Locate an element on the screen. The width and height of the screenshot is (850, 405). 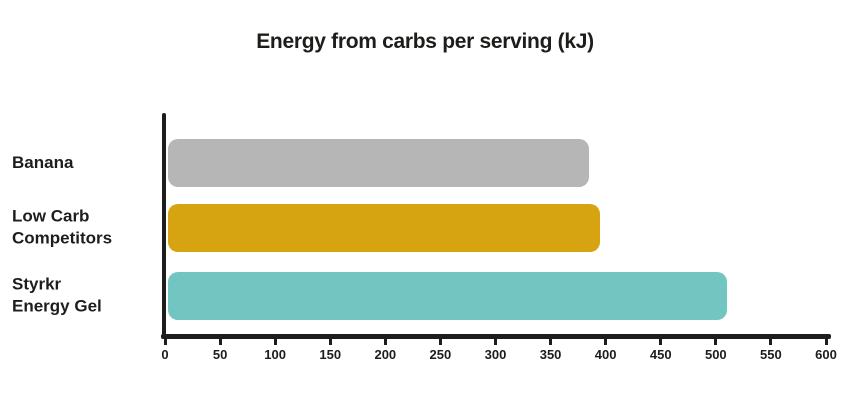
x-tick-label-400: 400 is located at coordinates (605, 354).